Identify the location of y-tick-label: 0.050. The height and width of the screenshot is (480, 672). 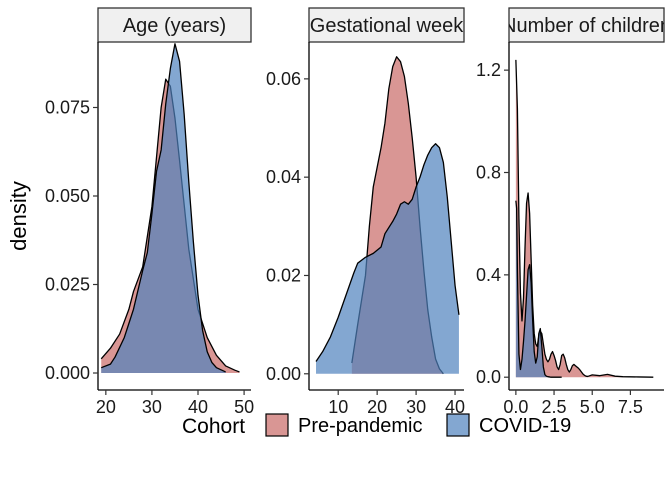
(67, 196).